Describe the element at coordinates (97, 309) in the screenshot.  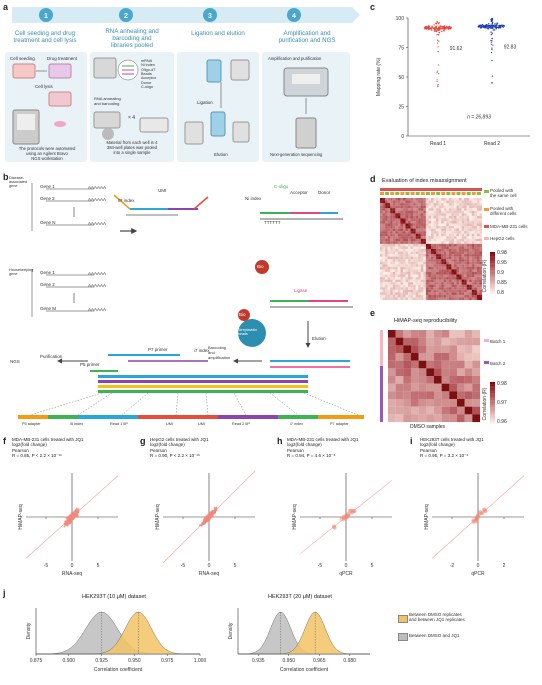
I see `polya-6: AAAAAA` at that location.